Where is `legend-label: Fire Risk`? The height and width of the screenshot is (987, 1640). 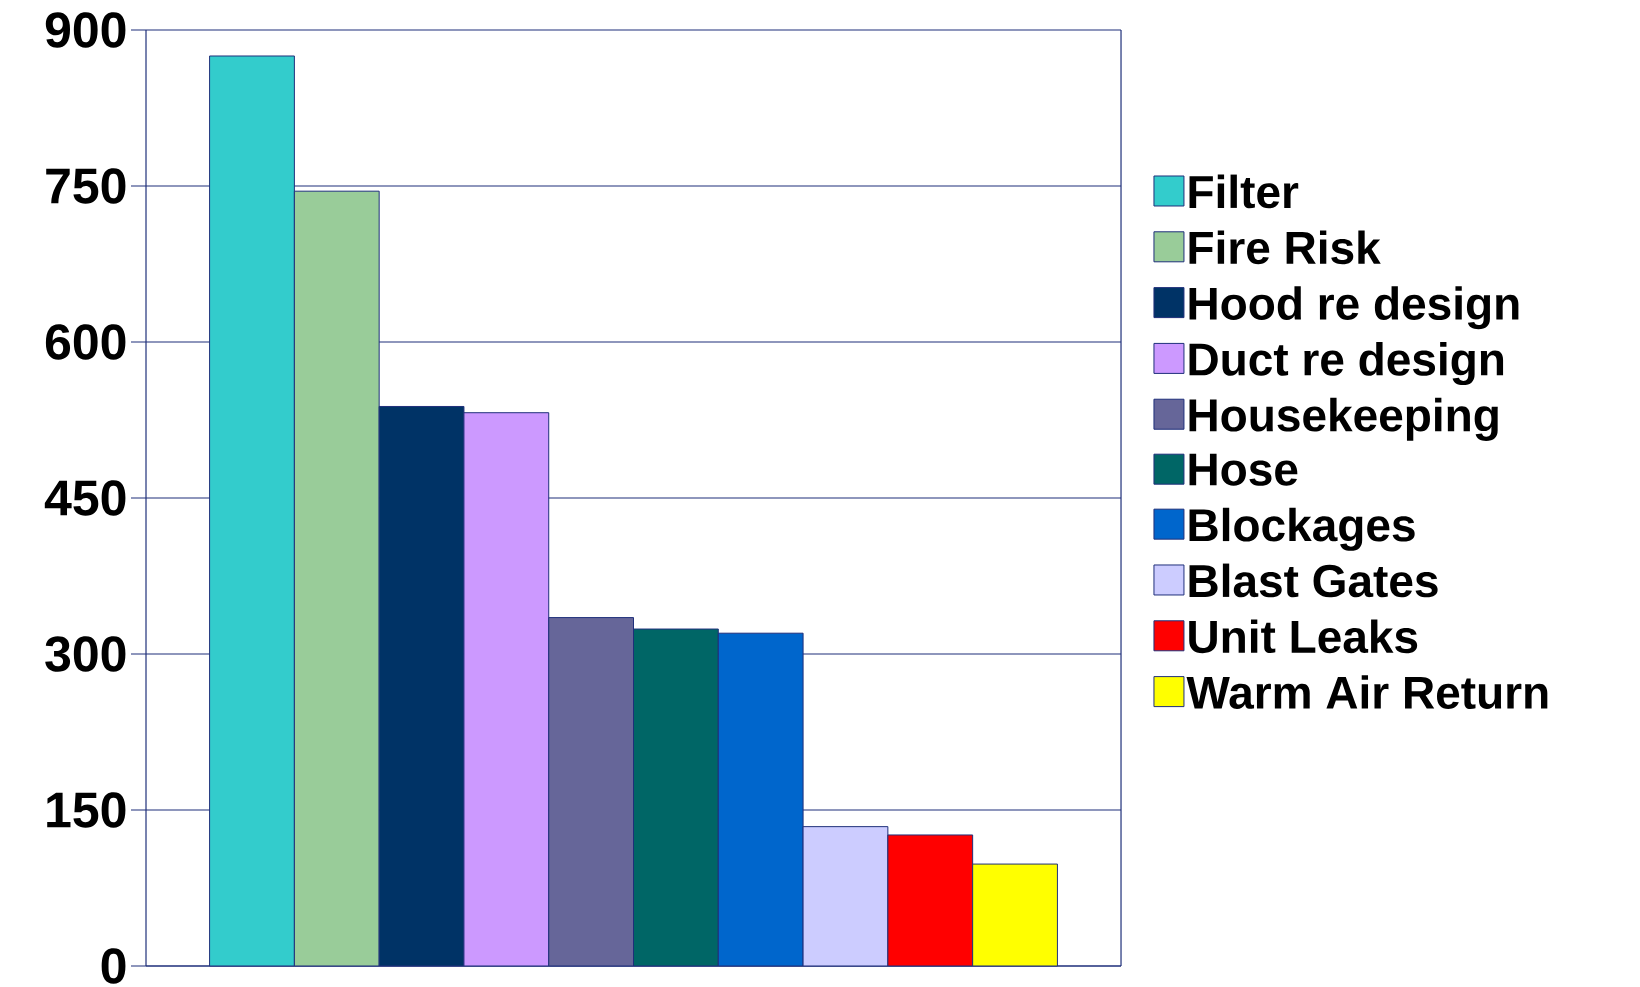
legend-label: Fire Risk is located at coordinates (1285, 247).